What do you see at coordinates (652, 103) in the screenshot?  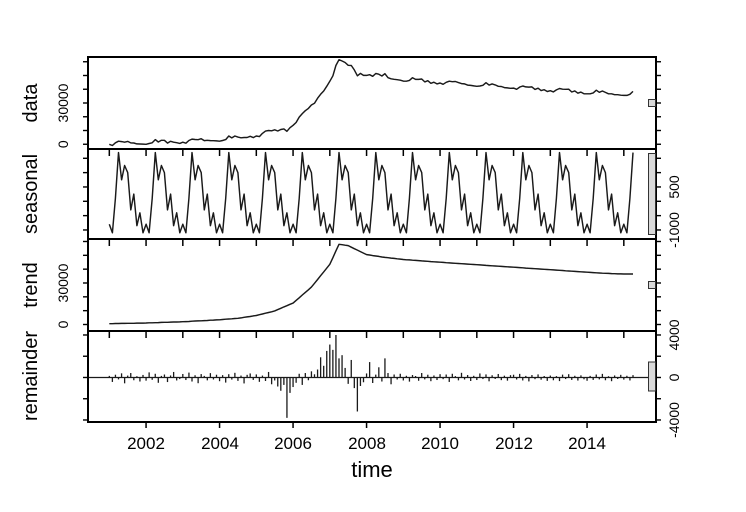 I see `data-range-bar` at bounding box center [652, 103].